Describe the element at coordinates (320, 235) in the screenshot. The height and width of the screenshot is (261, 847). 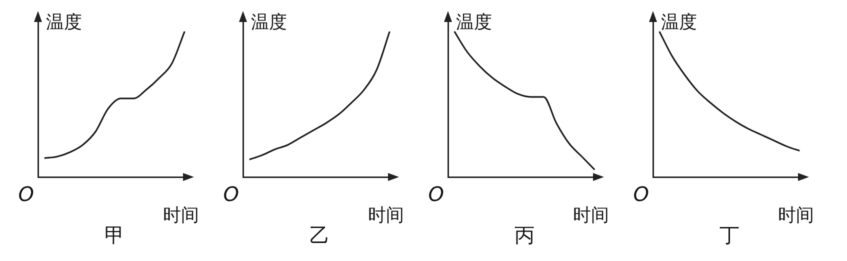
I see `text: 乙` at that location.